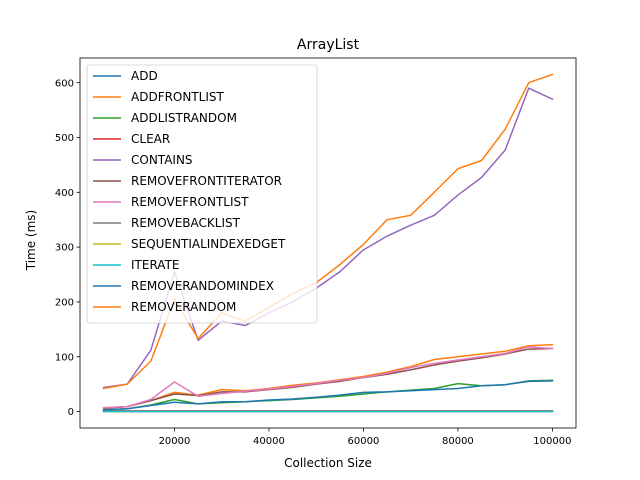 The width and height of the screenshot is (640, 480). Describe the element at coordinates (364, 441) in the screenshot. I see `x-tick-label: 60000` at that location.